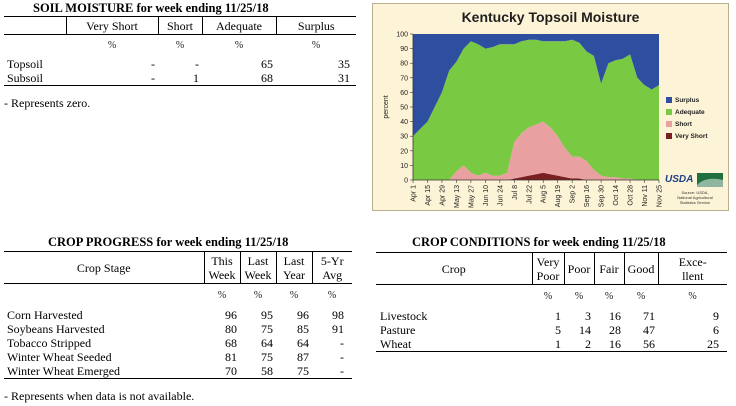  I want to click on crop-progress-title: CROP PROGRESS for week ending 11/25/18, so click(168, 242).